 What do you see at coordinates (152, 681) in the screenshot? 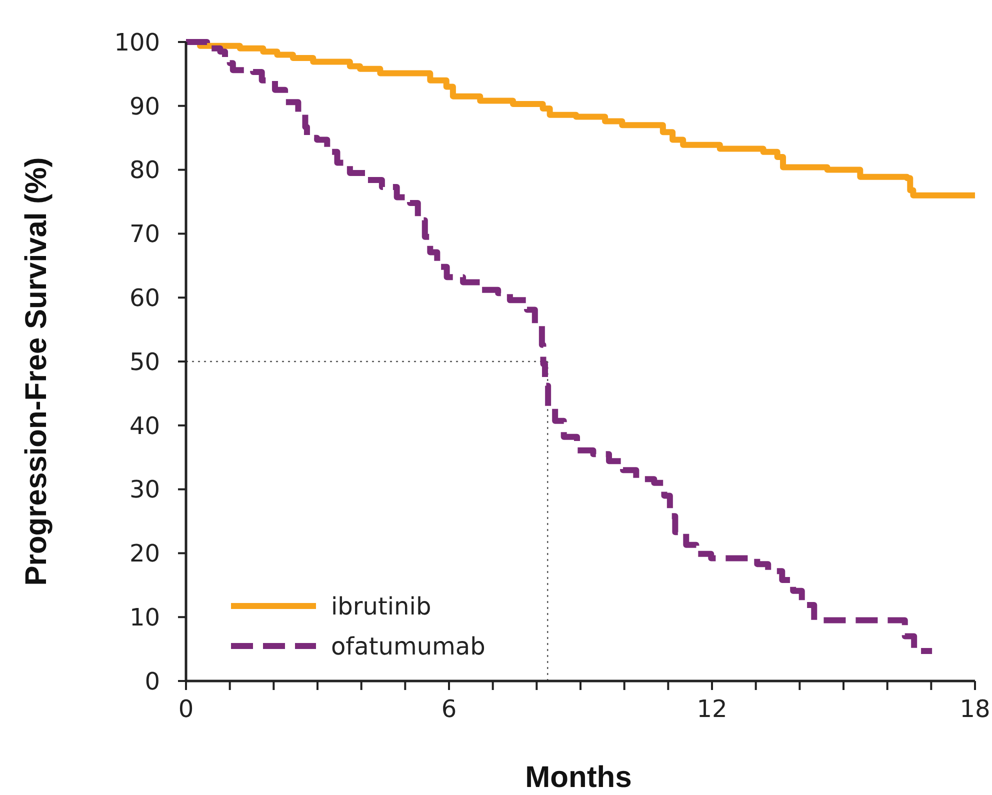
I see `y-tick-label: 0` at bounding box center [152, 681].